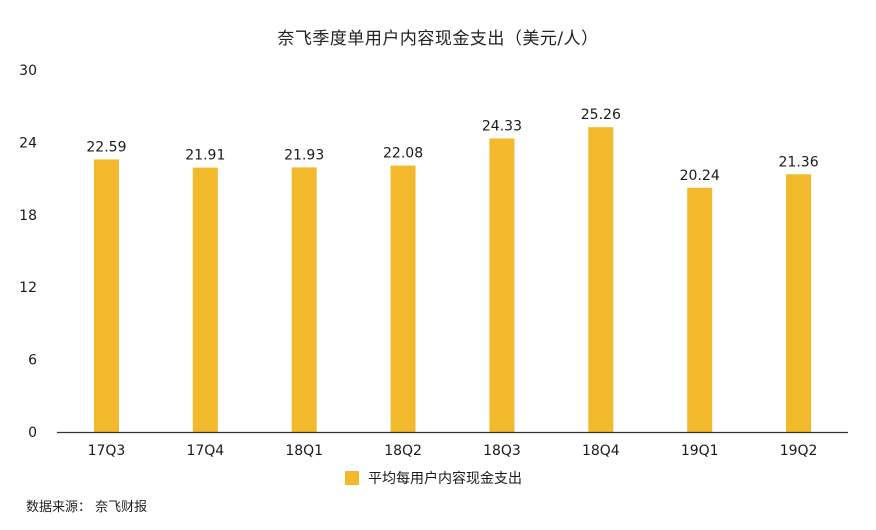  I want to click on bar-value-label: 22.08, so click(403, 154).